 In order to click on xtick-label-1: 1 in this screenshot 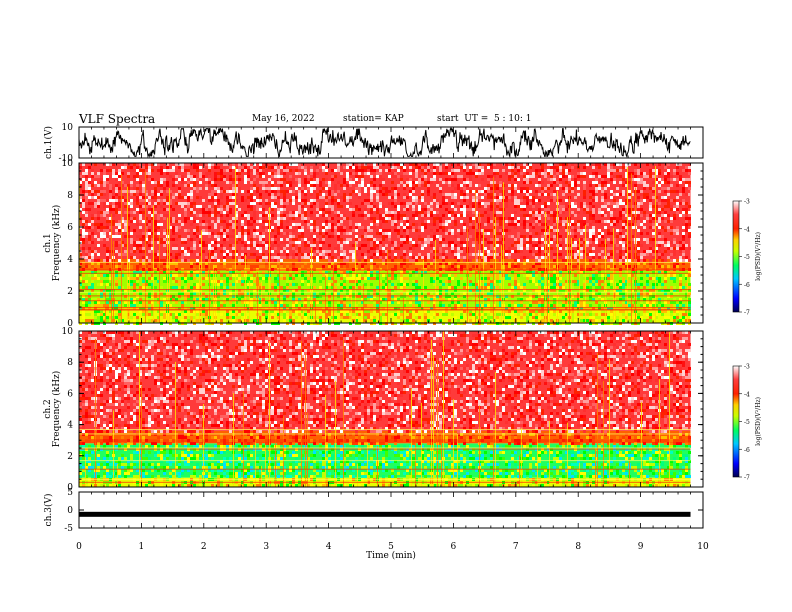, I will do `click(142, 547)`.